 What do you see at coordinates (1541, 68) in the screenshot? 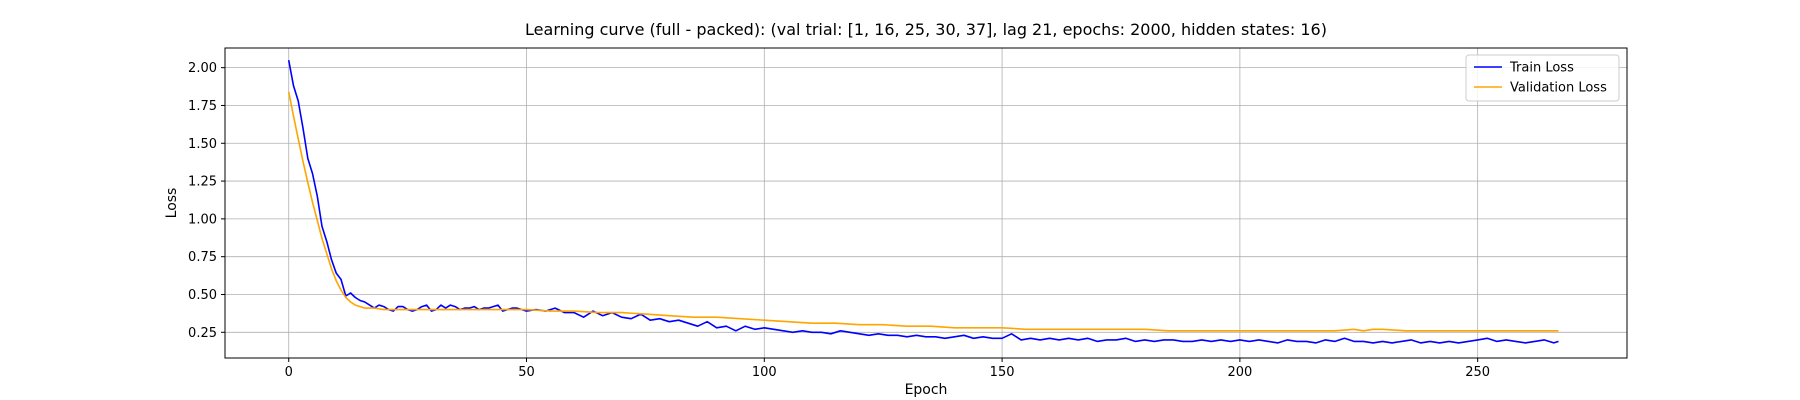
I see `legend-train-label: Train Loss` at bounding box center [1541, 68].